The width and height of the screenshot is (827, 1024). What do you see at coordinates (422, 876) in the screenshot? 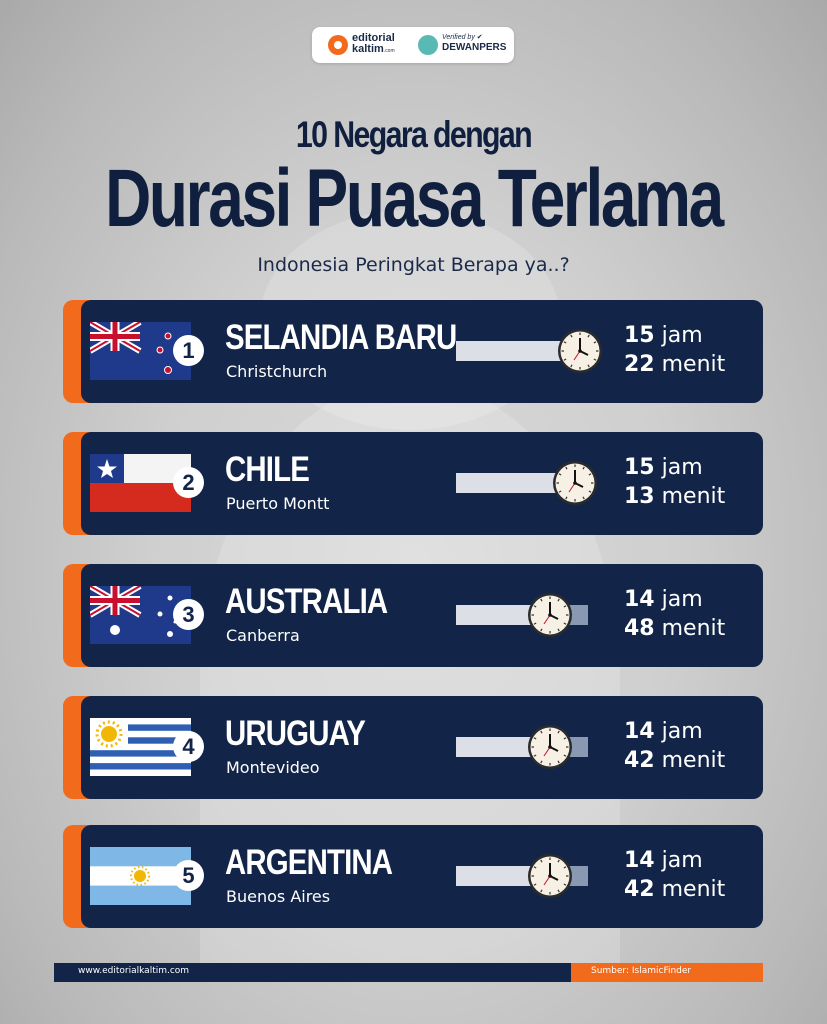
I see `row-card: 5 ARGENTINA Buenos Aires 14 jam 42 menit` at bounding box center [422, 876].